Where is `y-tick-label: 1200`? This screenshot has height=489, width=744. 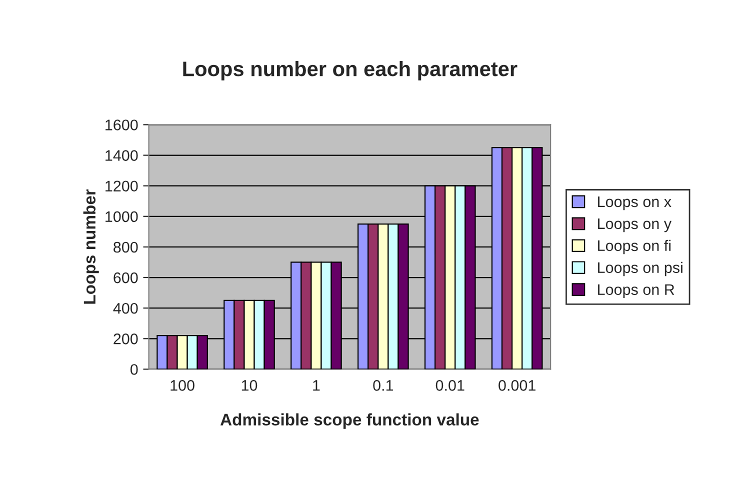 y-tick-label: 1200 is located at coordinates (122, 186).